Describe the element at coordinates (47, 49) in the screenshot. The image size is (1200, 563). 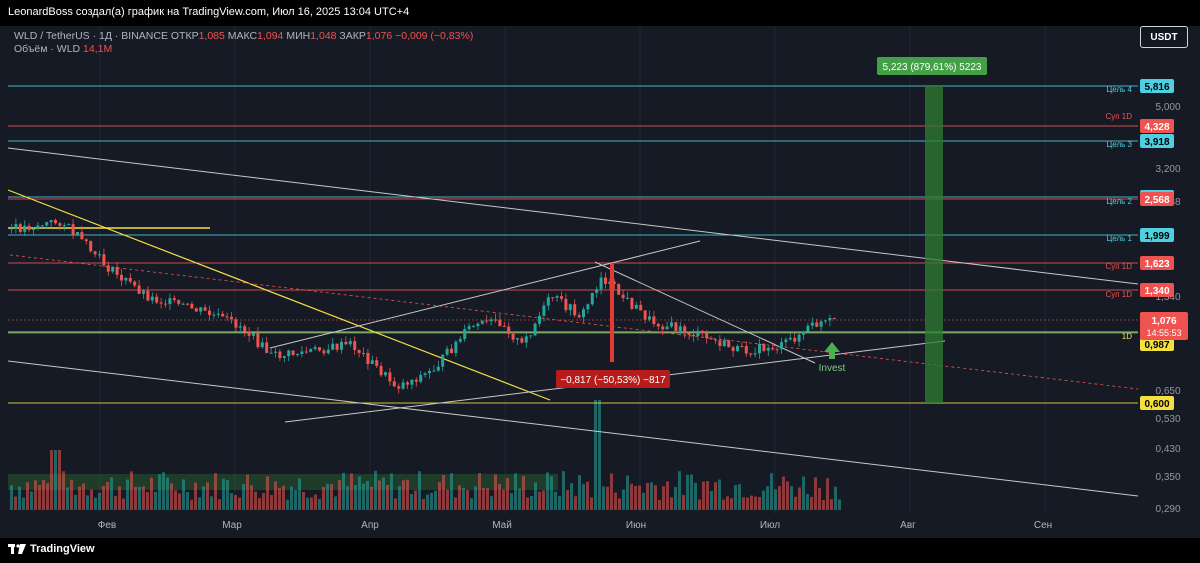
I see `legend-volume-label: Объём · WLD` at that location.